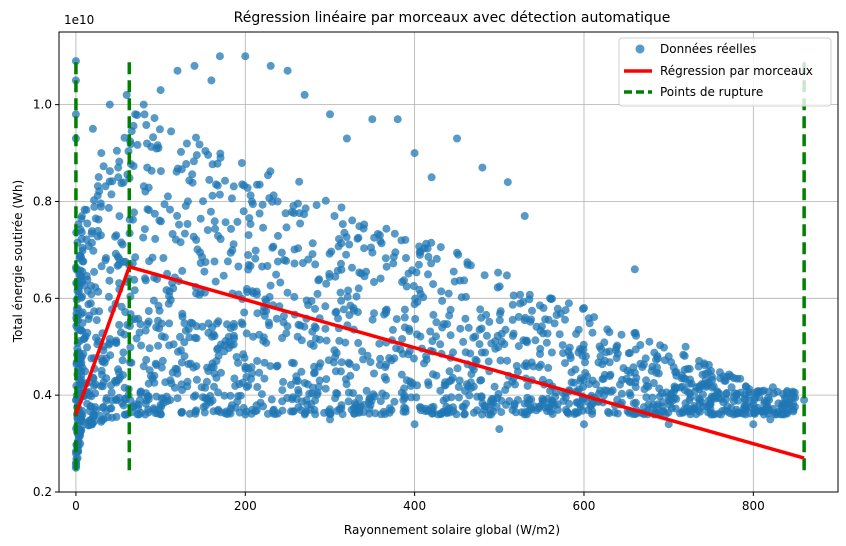 This screenshot has width=846, height=546. Describe the element at coordinates (452, 530) in the screenshot. I see `x-axis-label: Rayonnement solaire global (W/m2)` at that location.